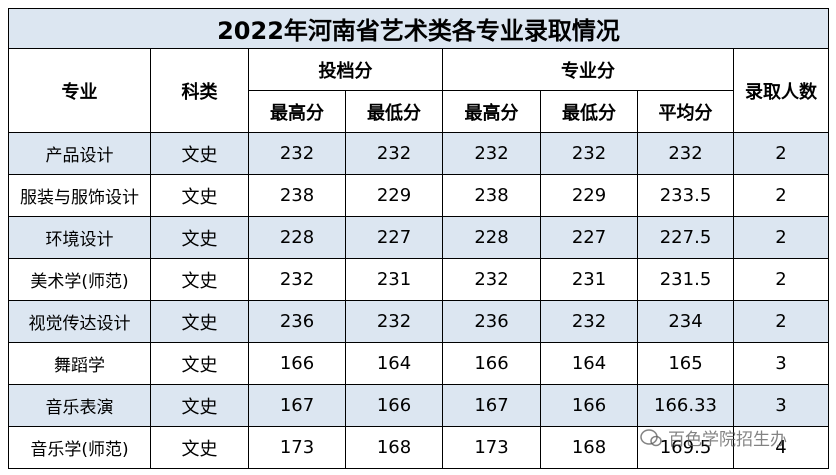 The width and height of the screenshot is (836, 475). I want to click on table-cell: 4, so click(781, 447).